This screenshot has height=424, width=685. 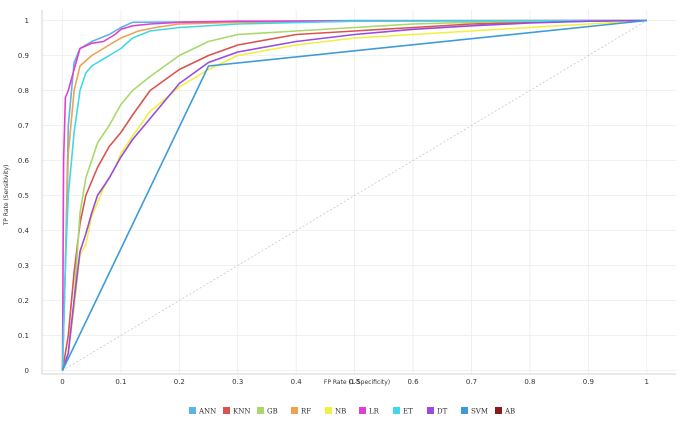 I want to click on legend-item-ann: ANN, so click(x=202, y=411).